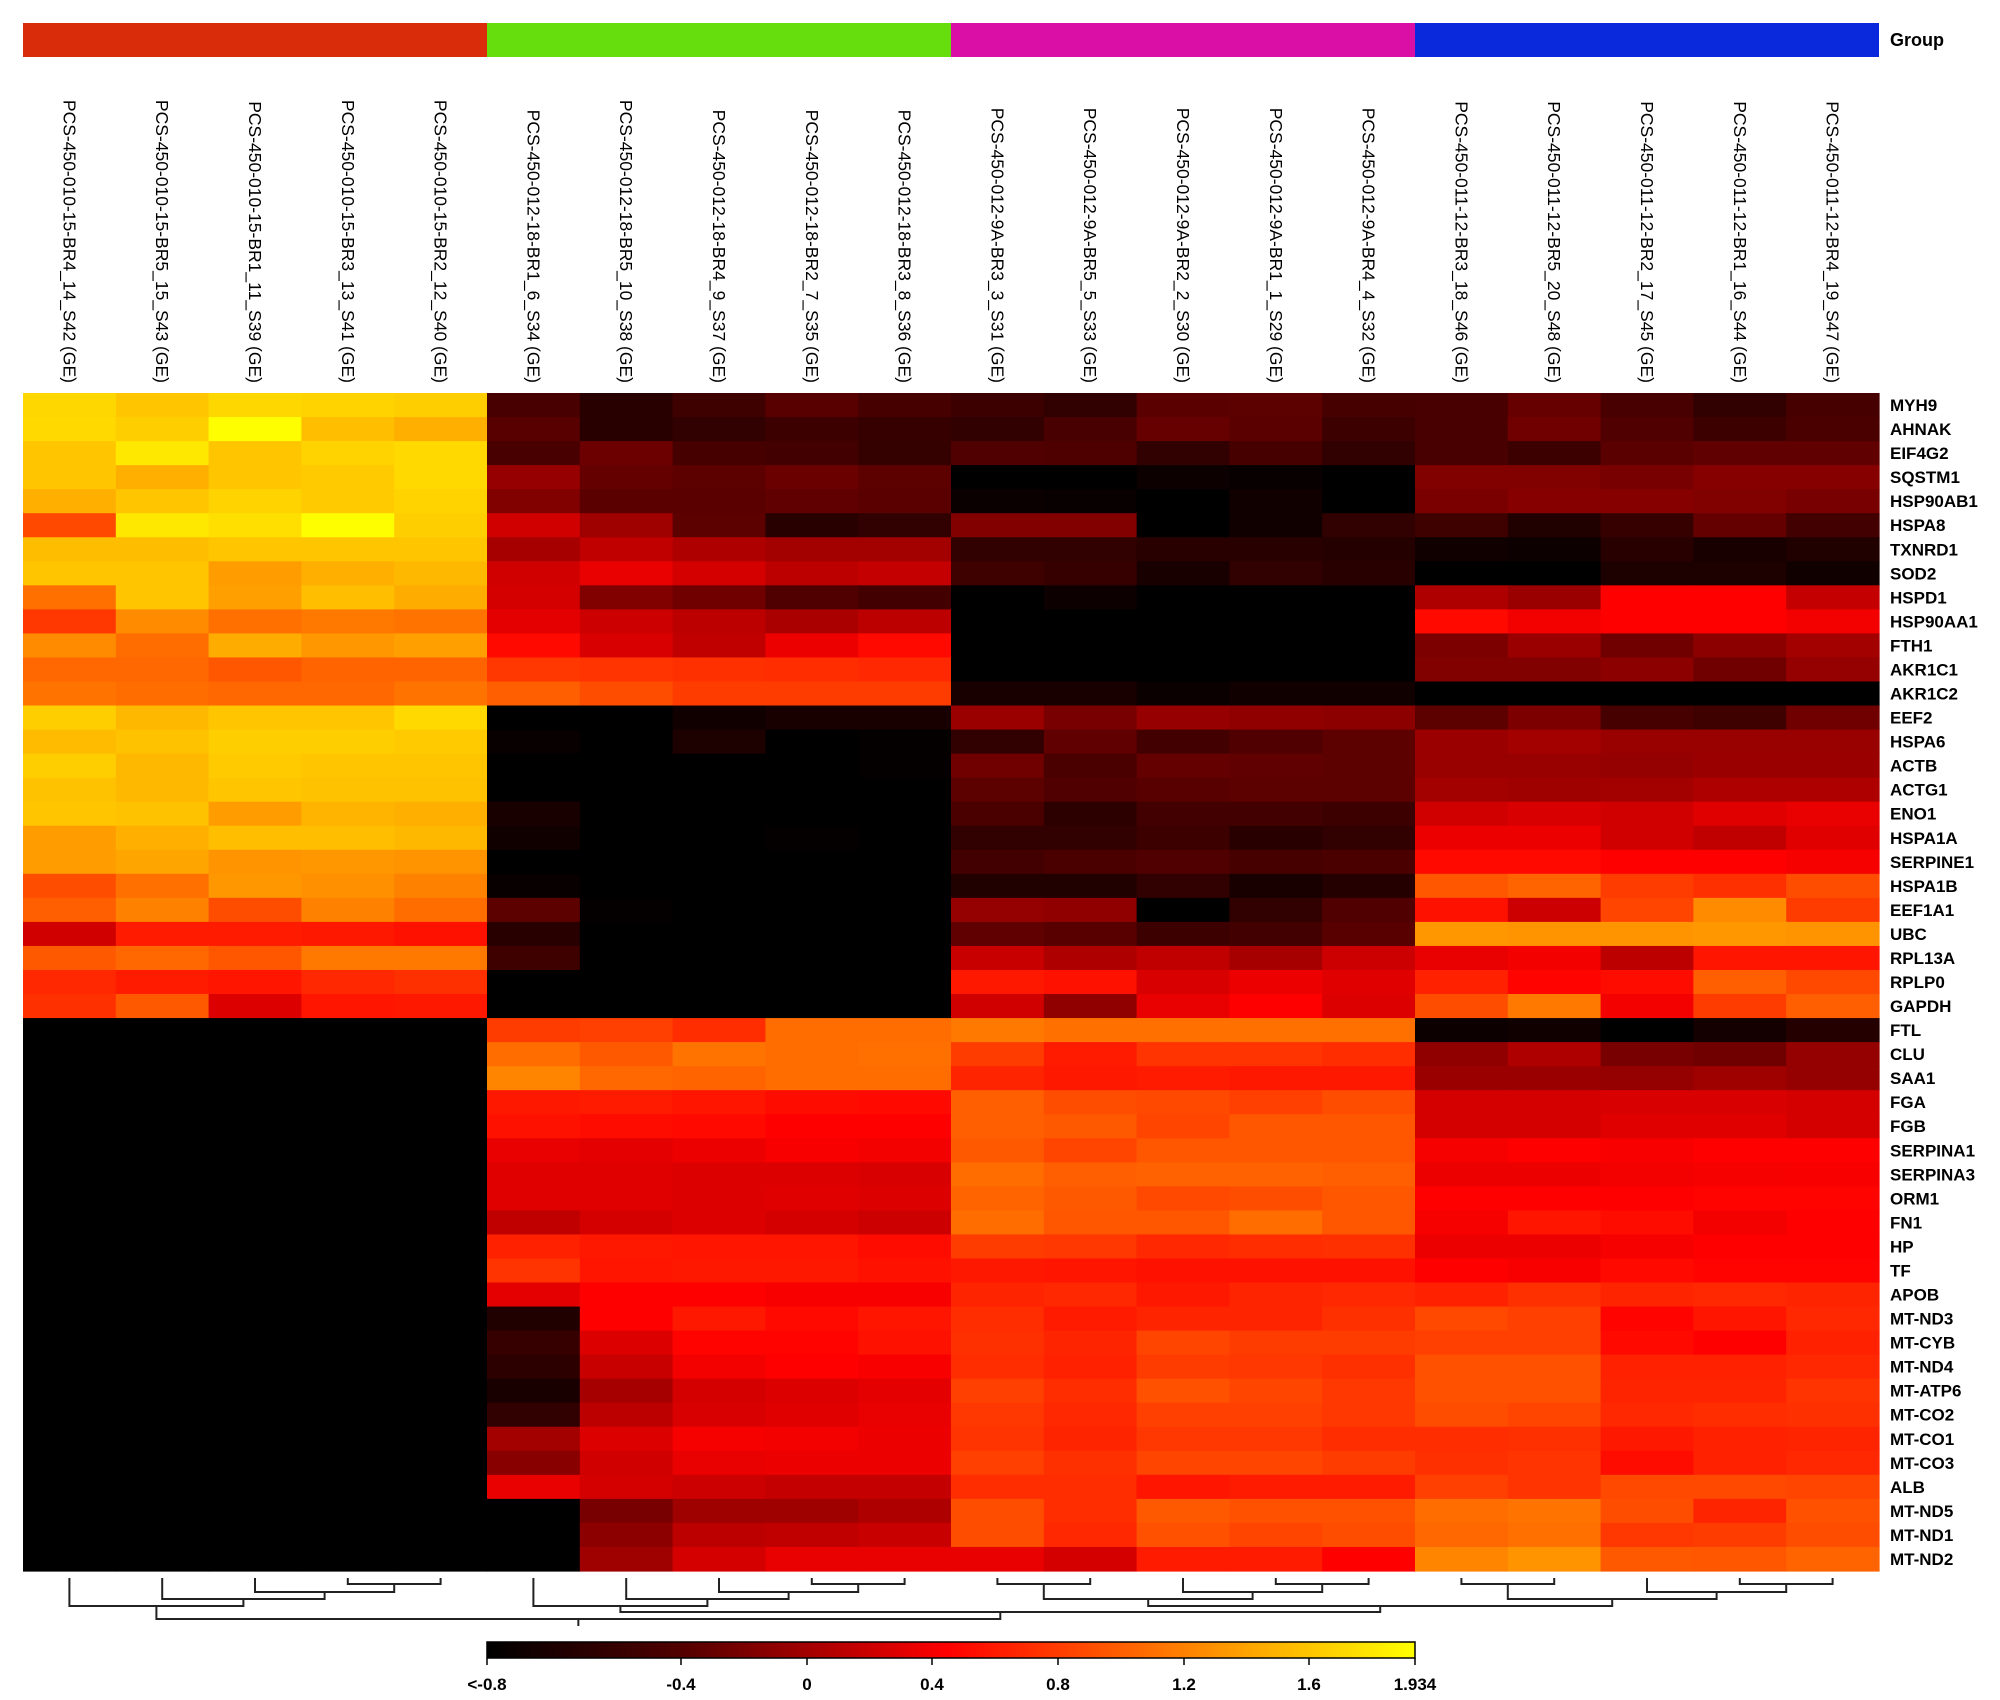 This screenshot has height=1700, width=2000. What do you see at coordinates (1913, 573) in the screenshot?
I see `row-label: SOD2` at bounding box center [1913, 573].